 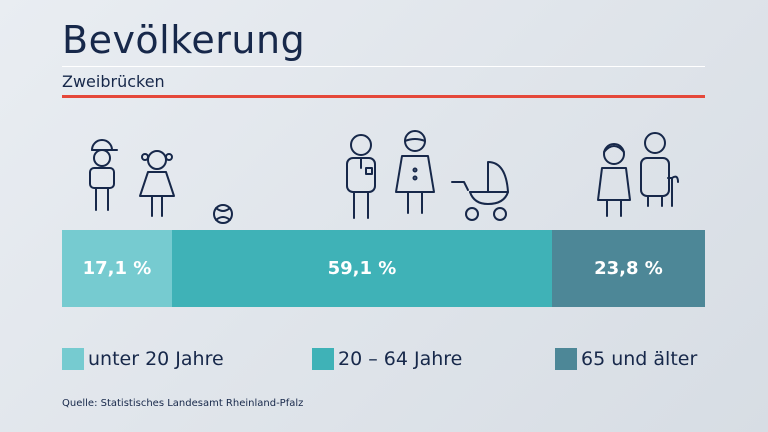 What do you see at coordinates (383, 66) in the screenshot?
I see `divider` at bounding box center [383, 66].